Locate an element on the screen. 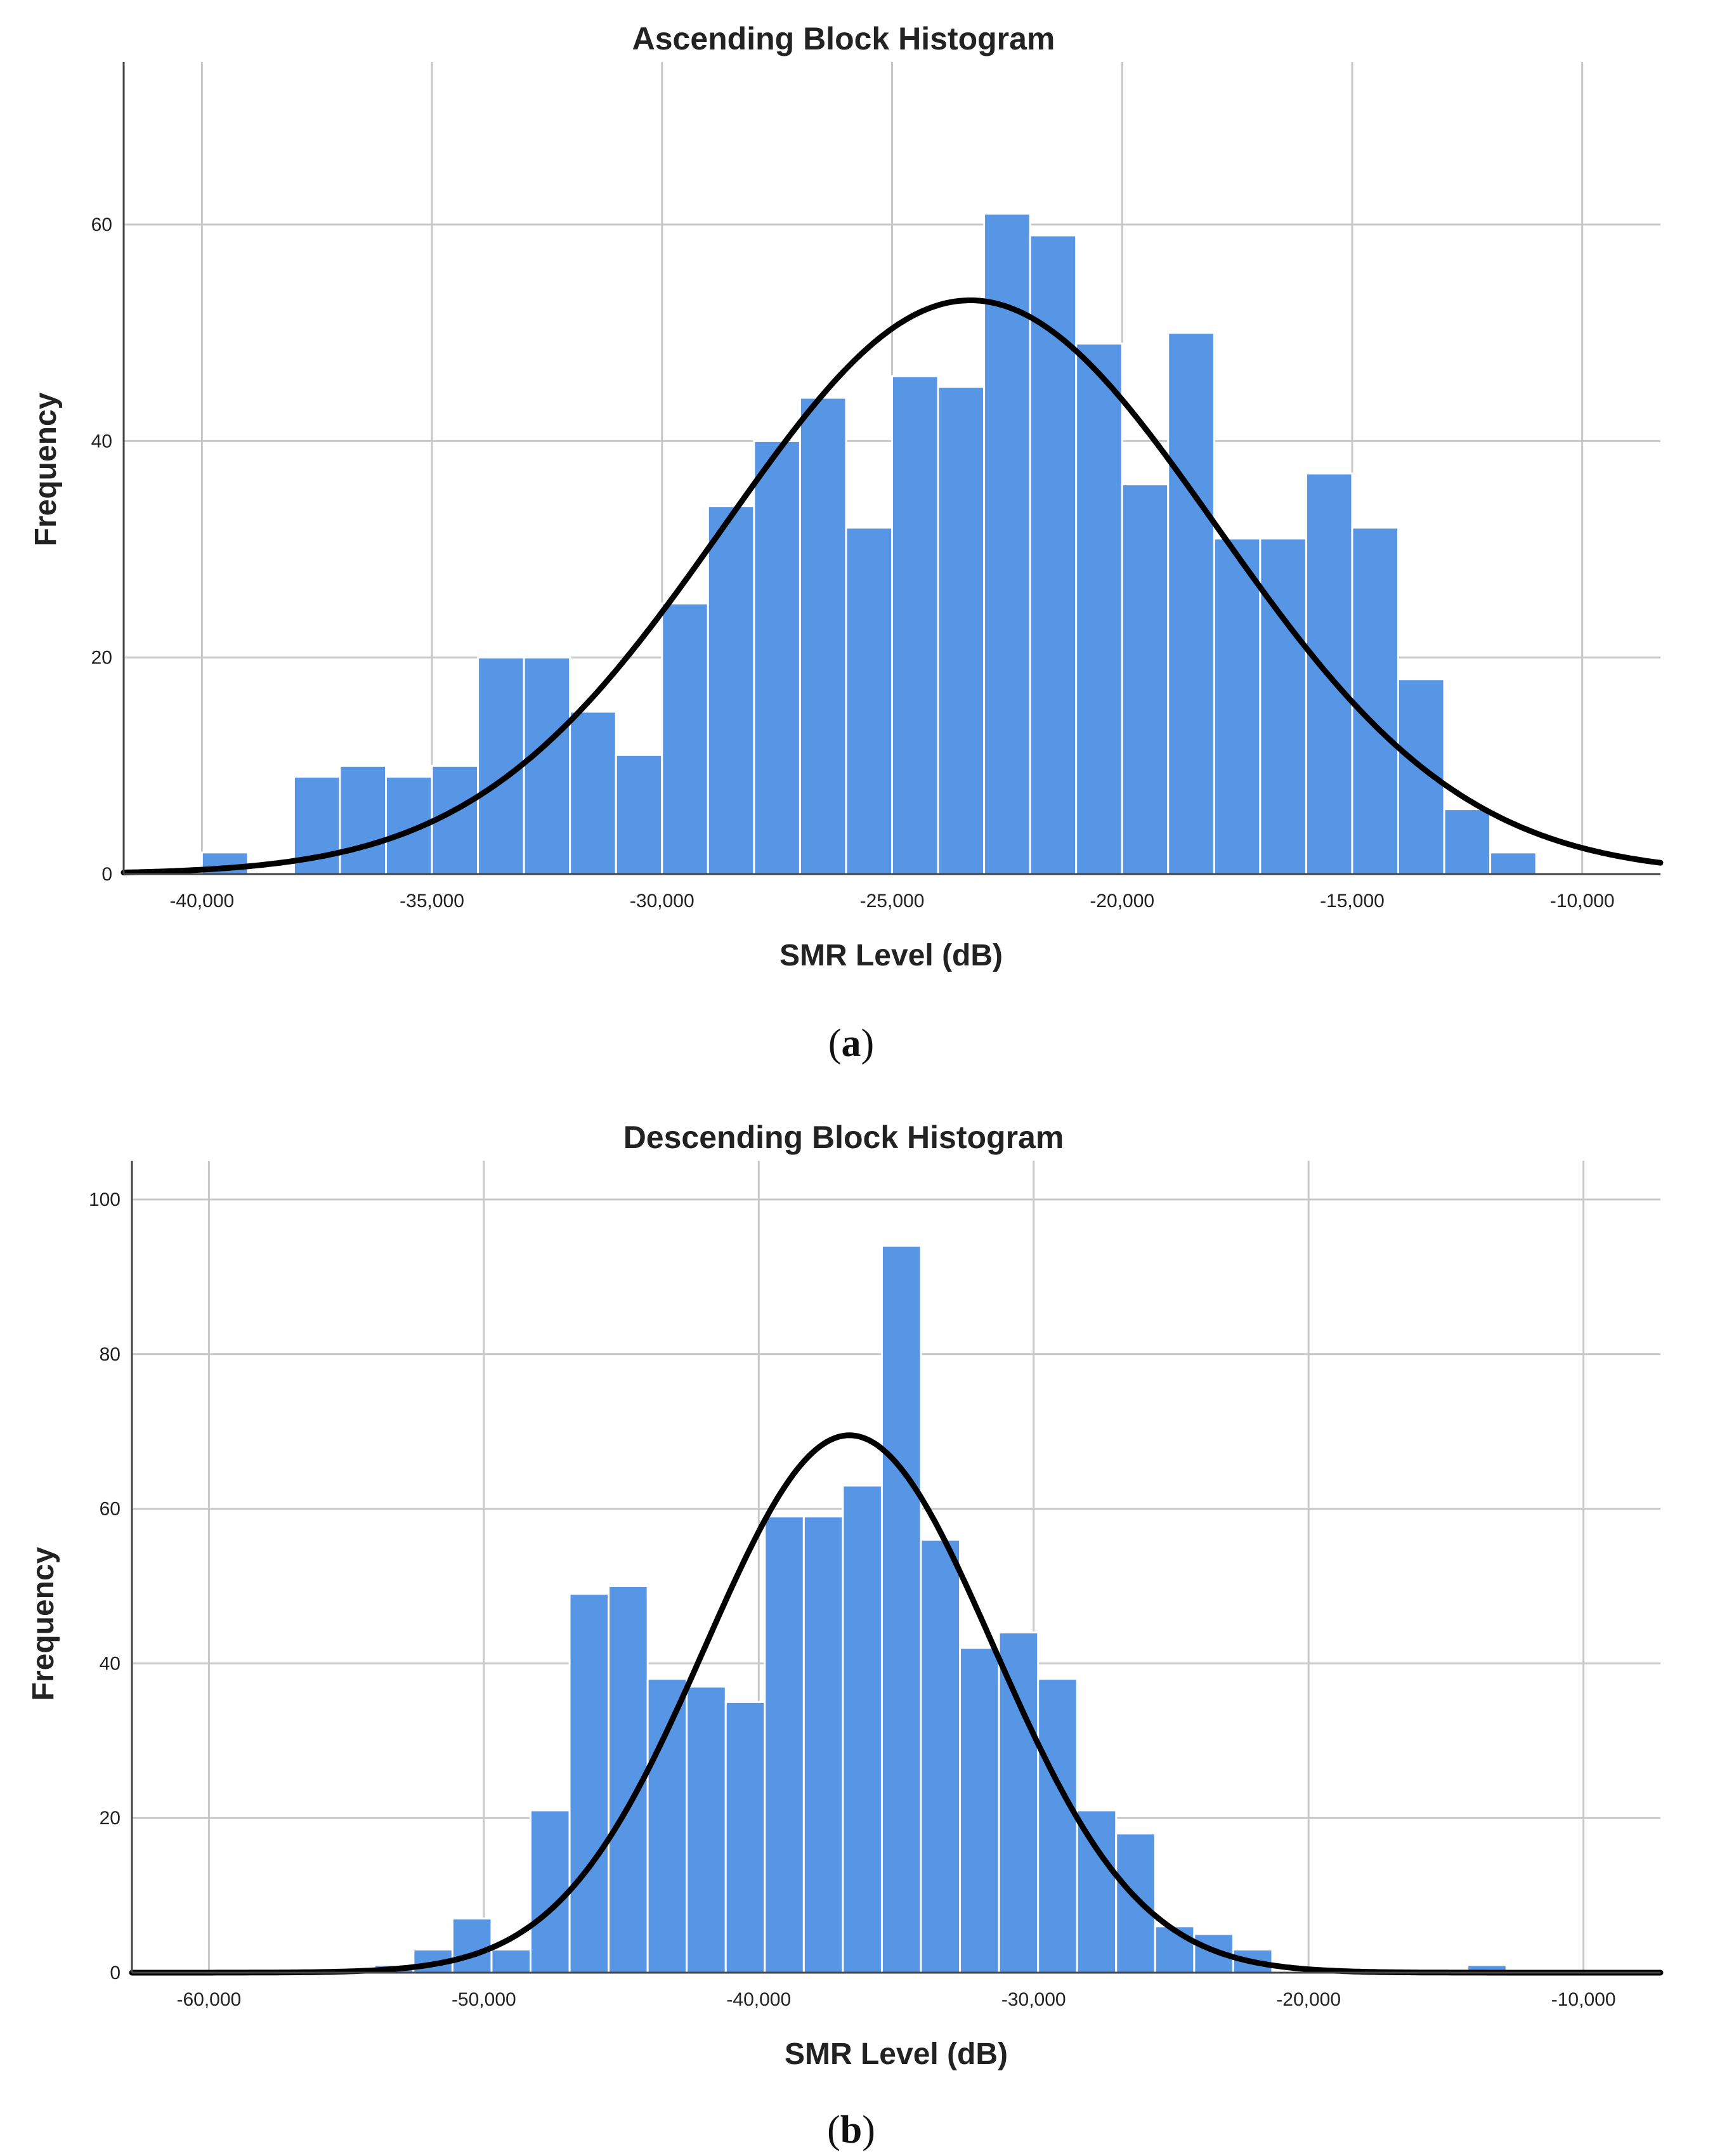 Image resolution: width=1715 pixels, height=2156 pixels. caption-letter: b is located at coordinates (851, 2130).